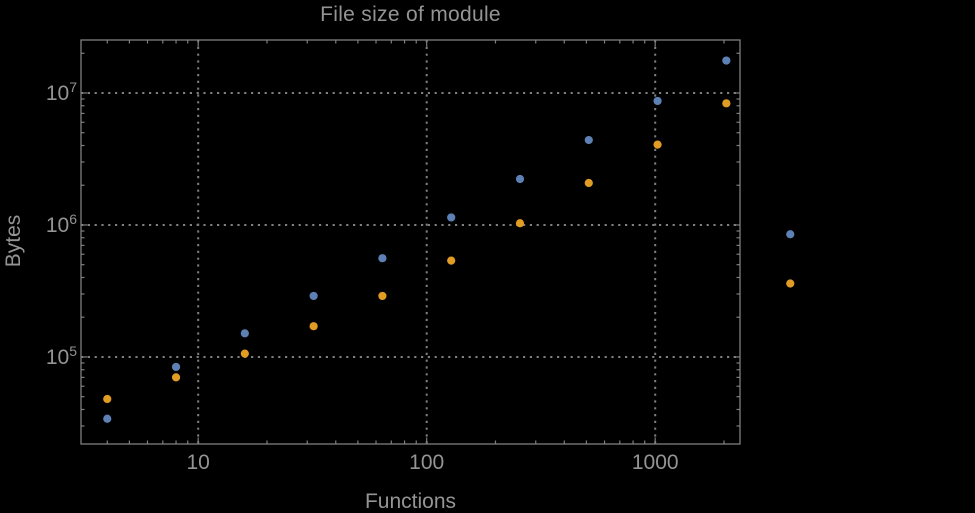 This screenshot has height=513, width=975. Describe the element at coordinates (427, 462) in the screenshot. I see `x-tick-label: 100` at that location.